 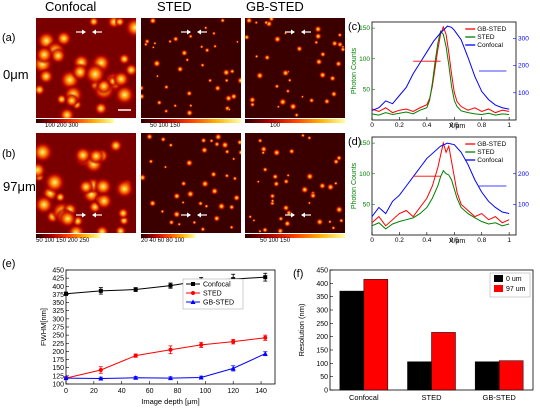 What do you see at coordinates (168, 236) in the screenshot?
I see `colorbar-b-sted` at bounding box center [168, 236].